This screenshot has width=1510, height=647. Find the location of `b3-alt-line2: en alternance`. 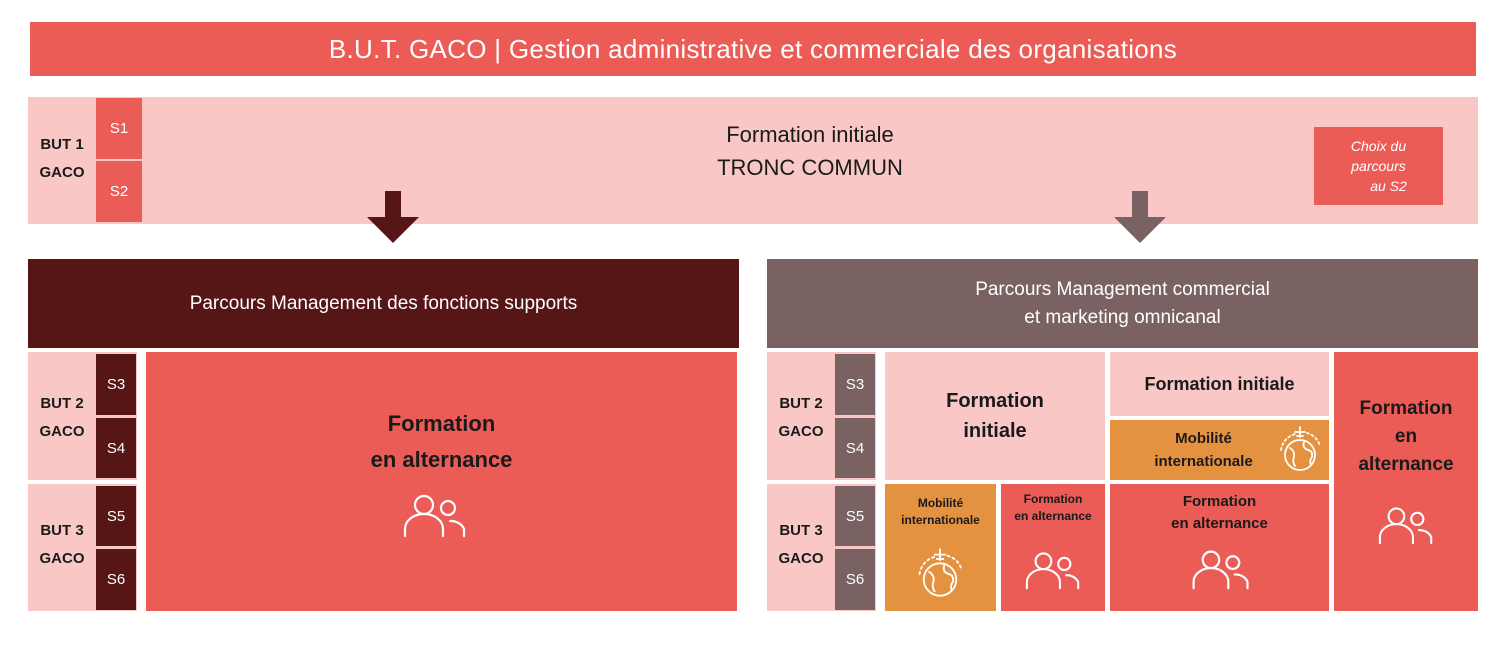

b3-alt-line2: en alternance is located at coordinates (1219, 523).